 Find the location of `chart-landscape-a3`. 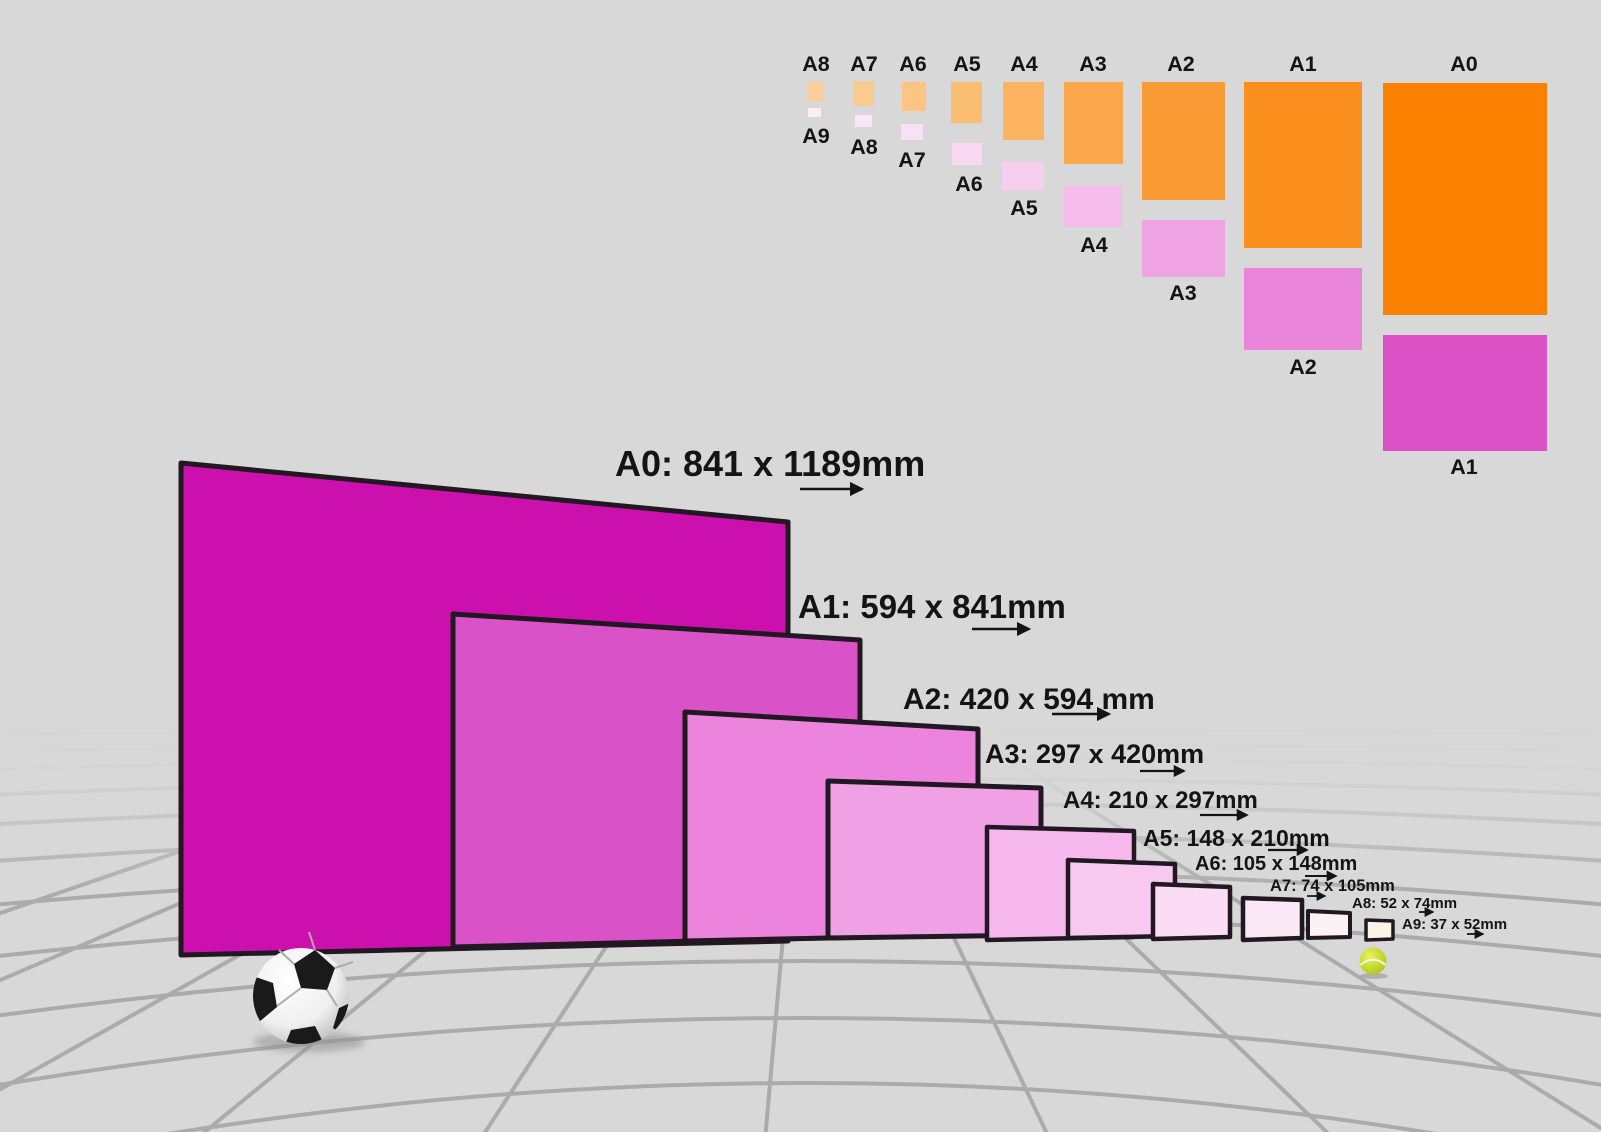

chart-landscape-a3 is located at coordinates (1183, 248).